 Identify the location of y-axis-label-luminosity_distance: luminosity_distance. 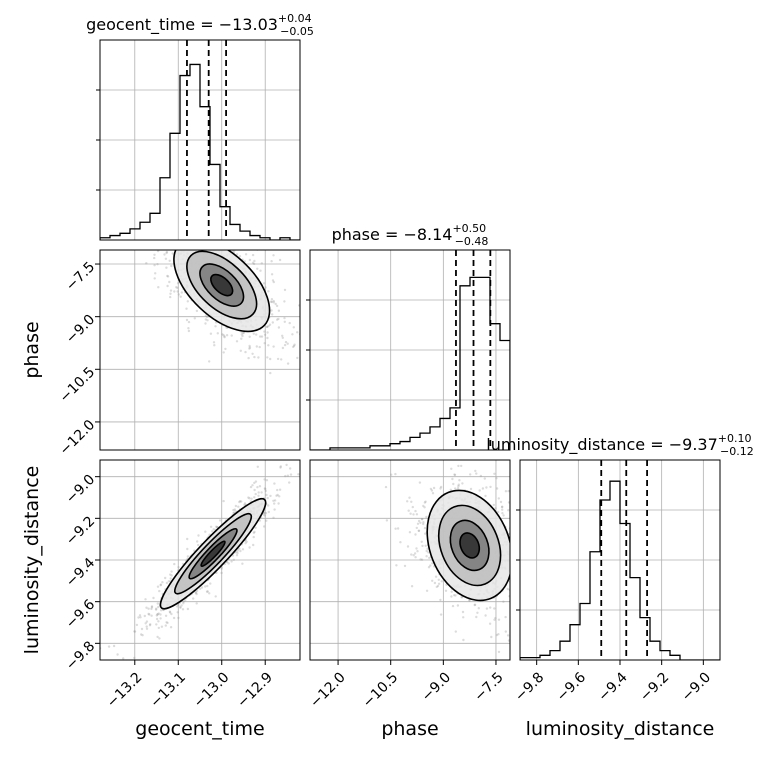
(32, 560).